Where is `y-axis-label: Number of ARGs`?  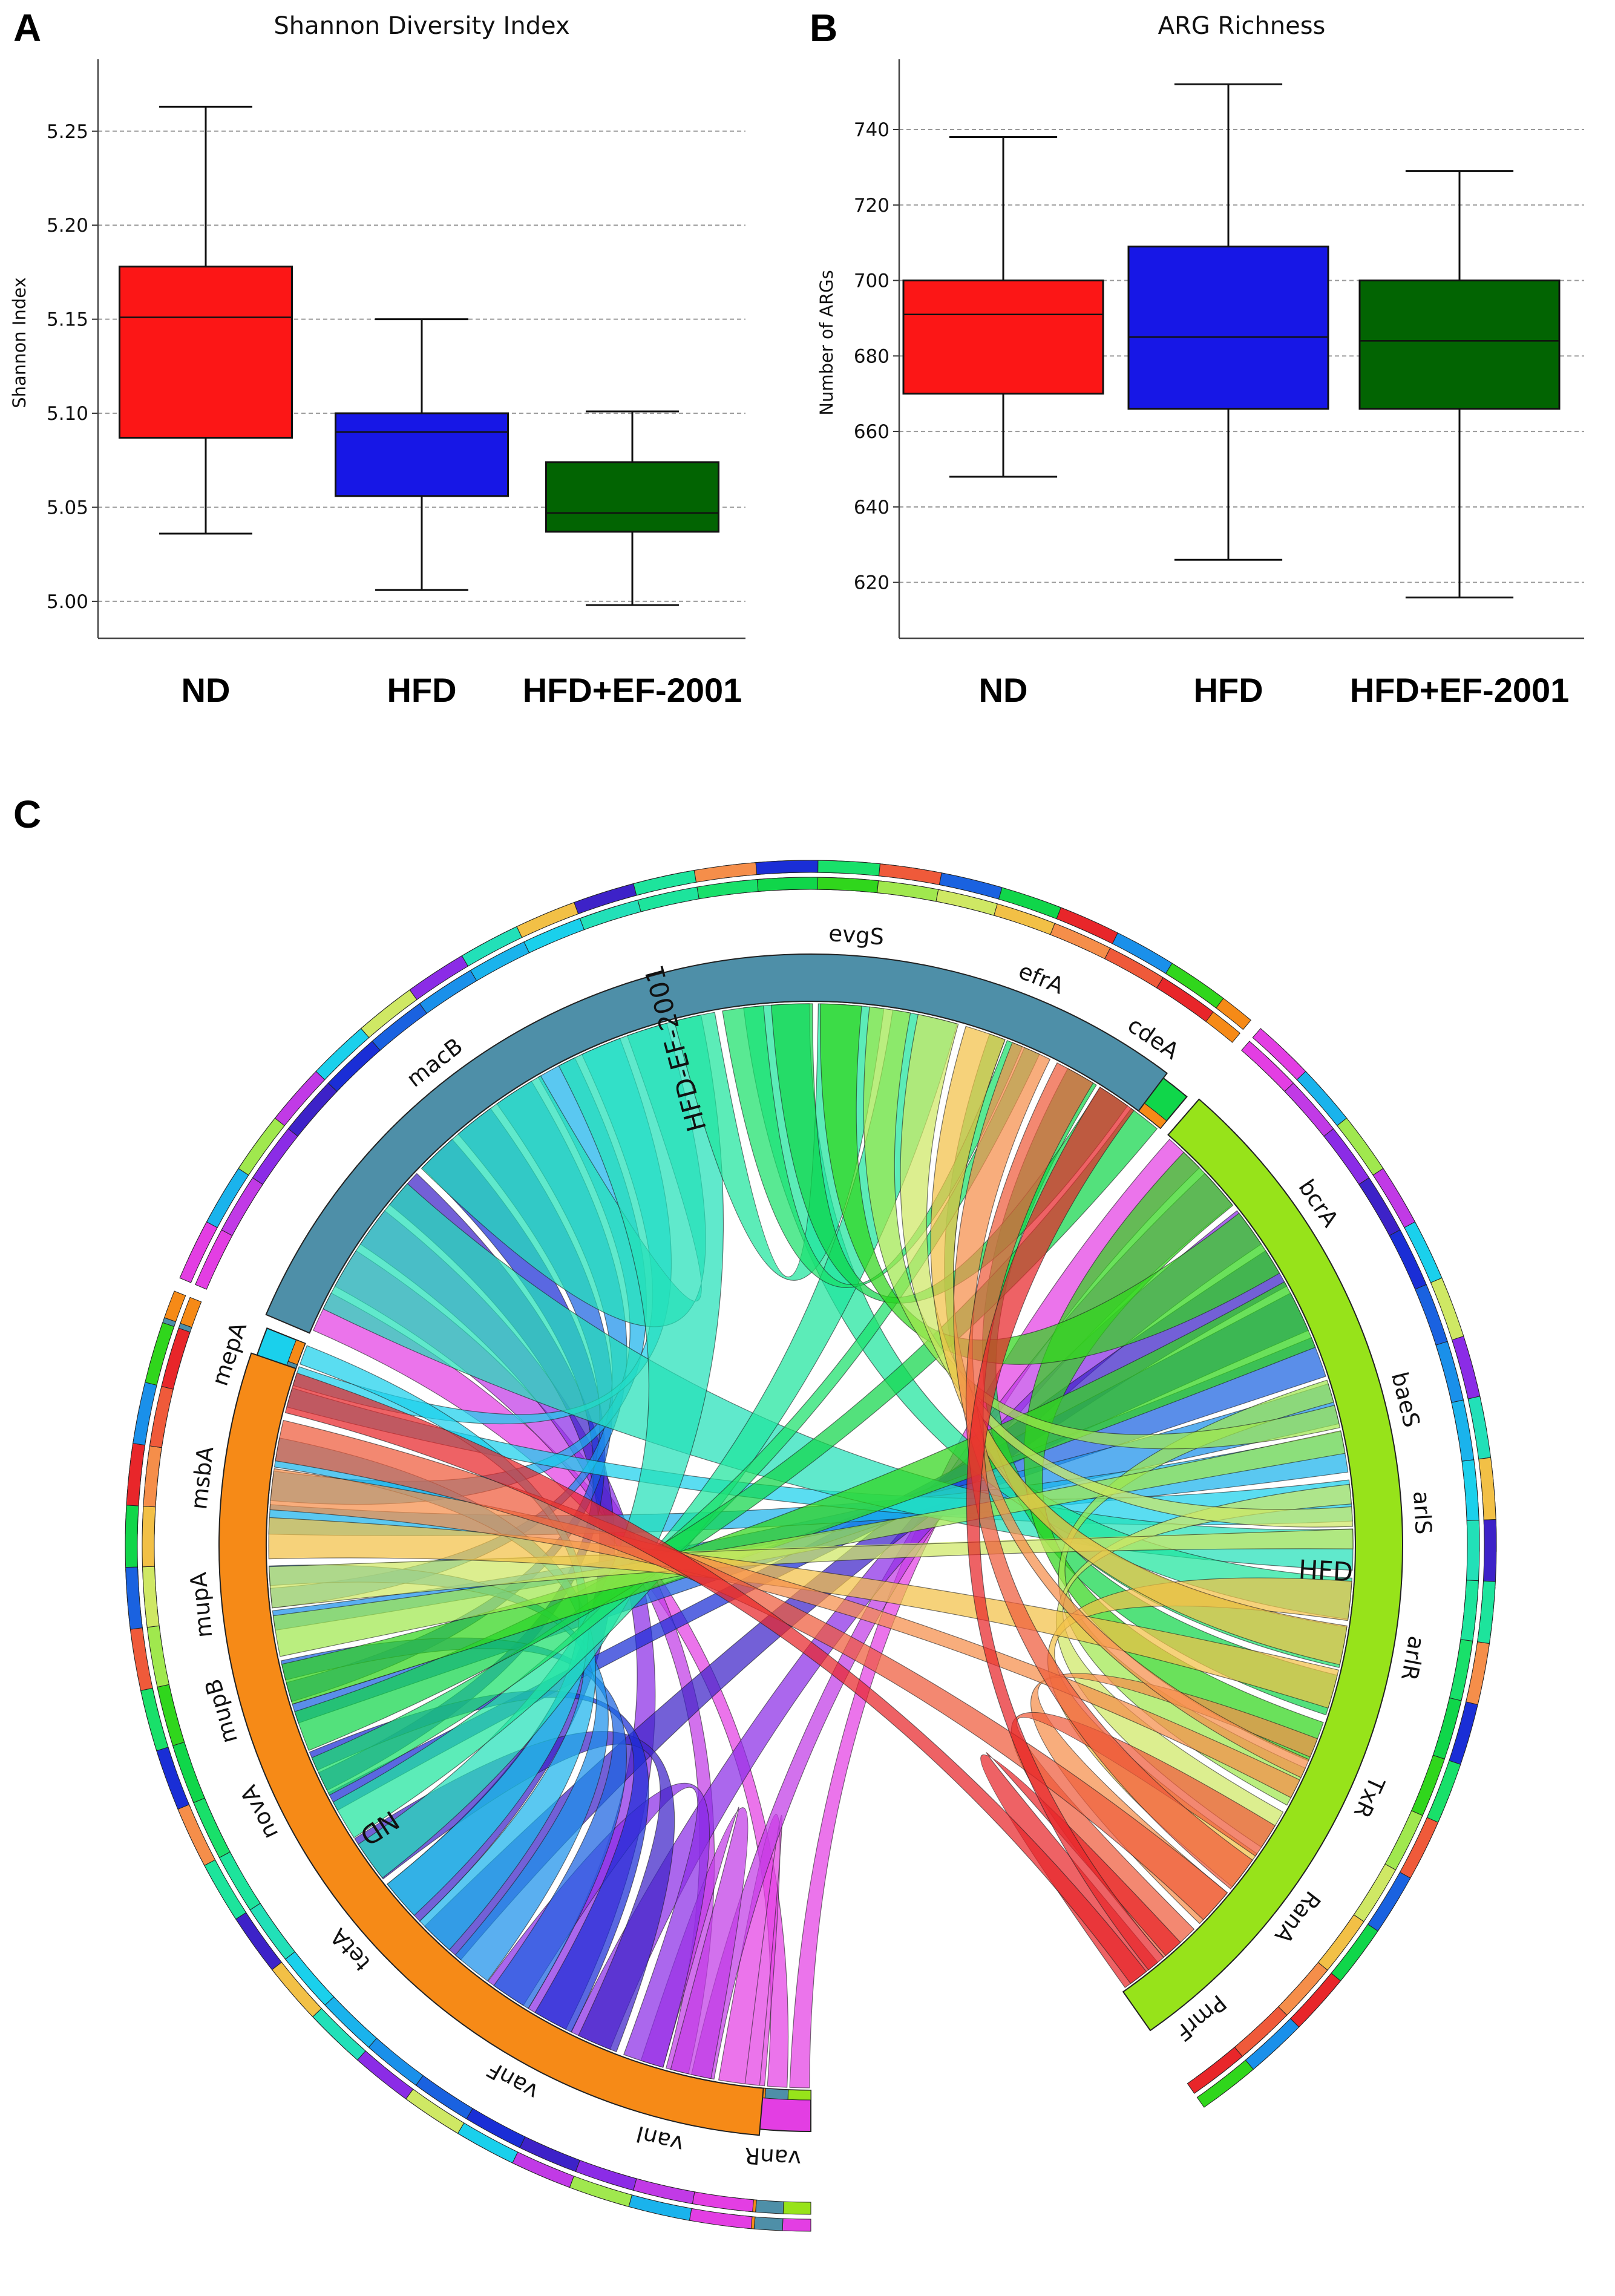
y-axis-label: Number of ARGs is located at coordinates (826, 342).